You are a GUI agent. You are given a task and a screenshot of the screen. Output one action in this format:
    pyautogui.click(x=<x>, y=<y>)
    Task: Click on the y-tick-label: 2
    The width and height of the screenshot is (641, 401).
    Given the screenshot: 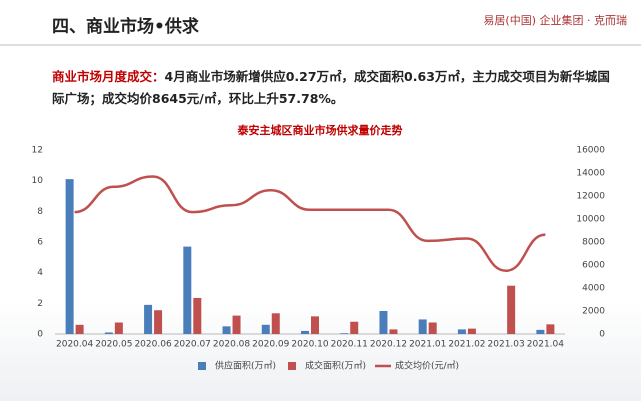 What is the action you would take?
    pyautogui.click(x=40, y=304)
    